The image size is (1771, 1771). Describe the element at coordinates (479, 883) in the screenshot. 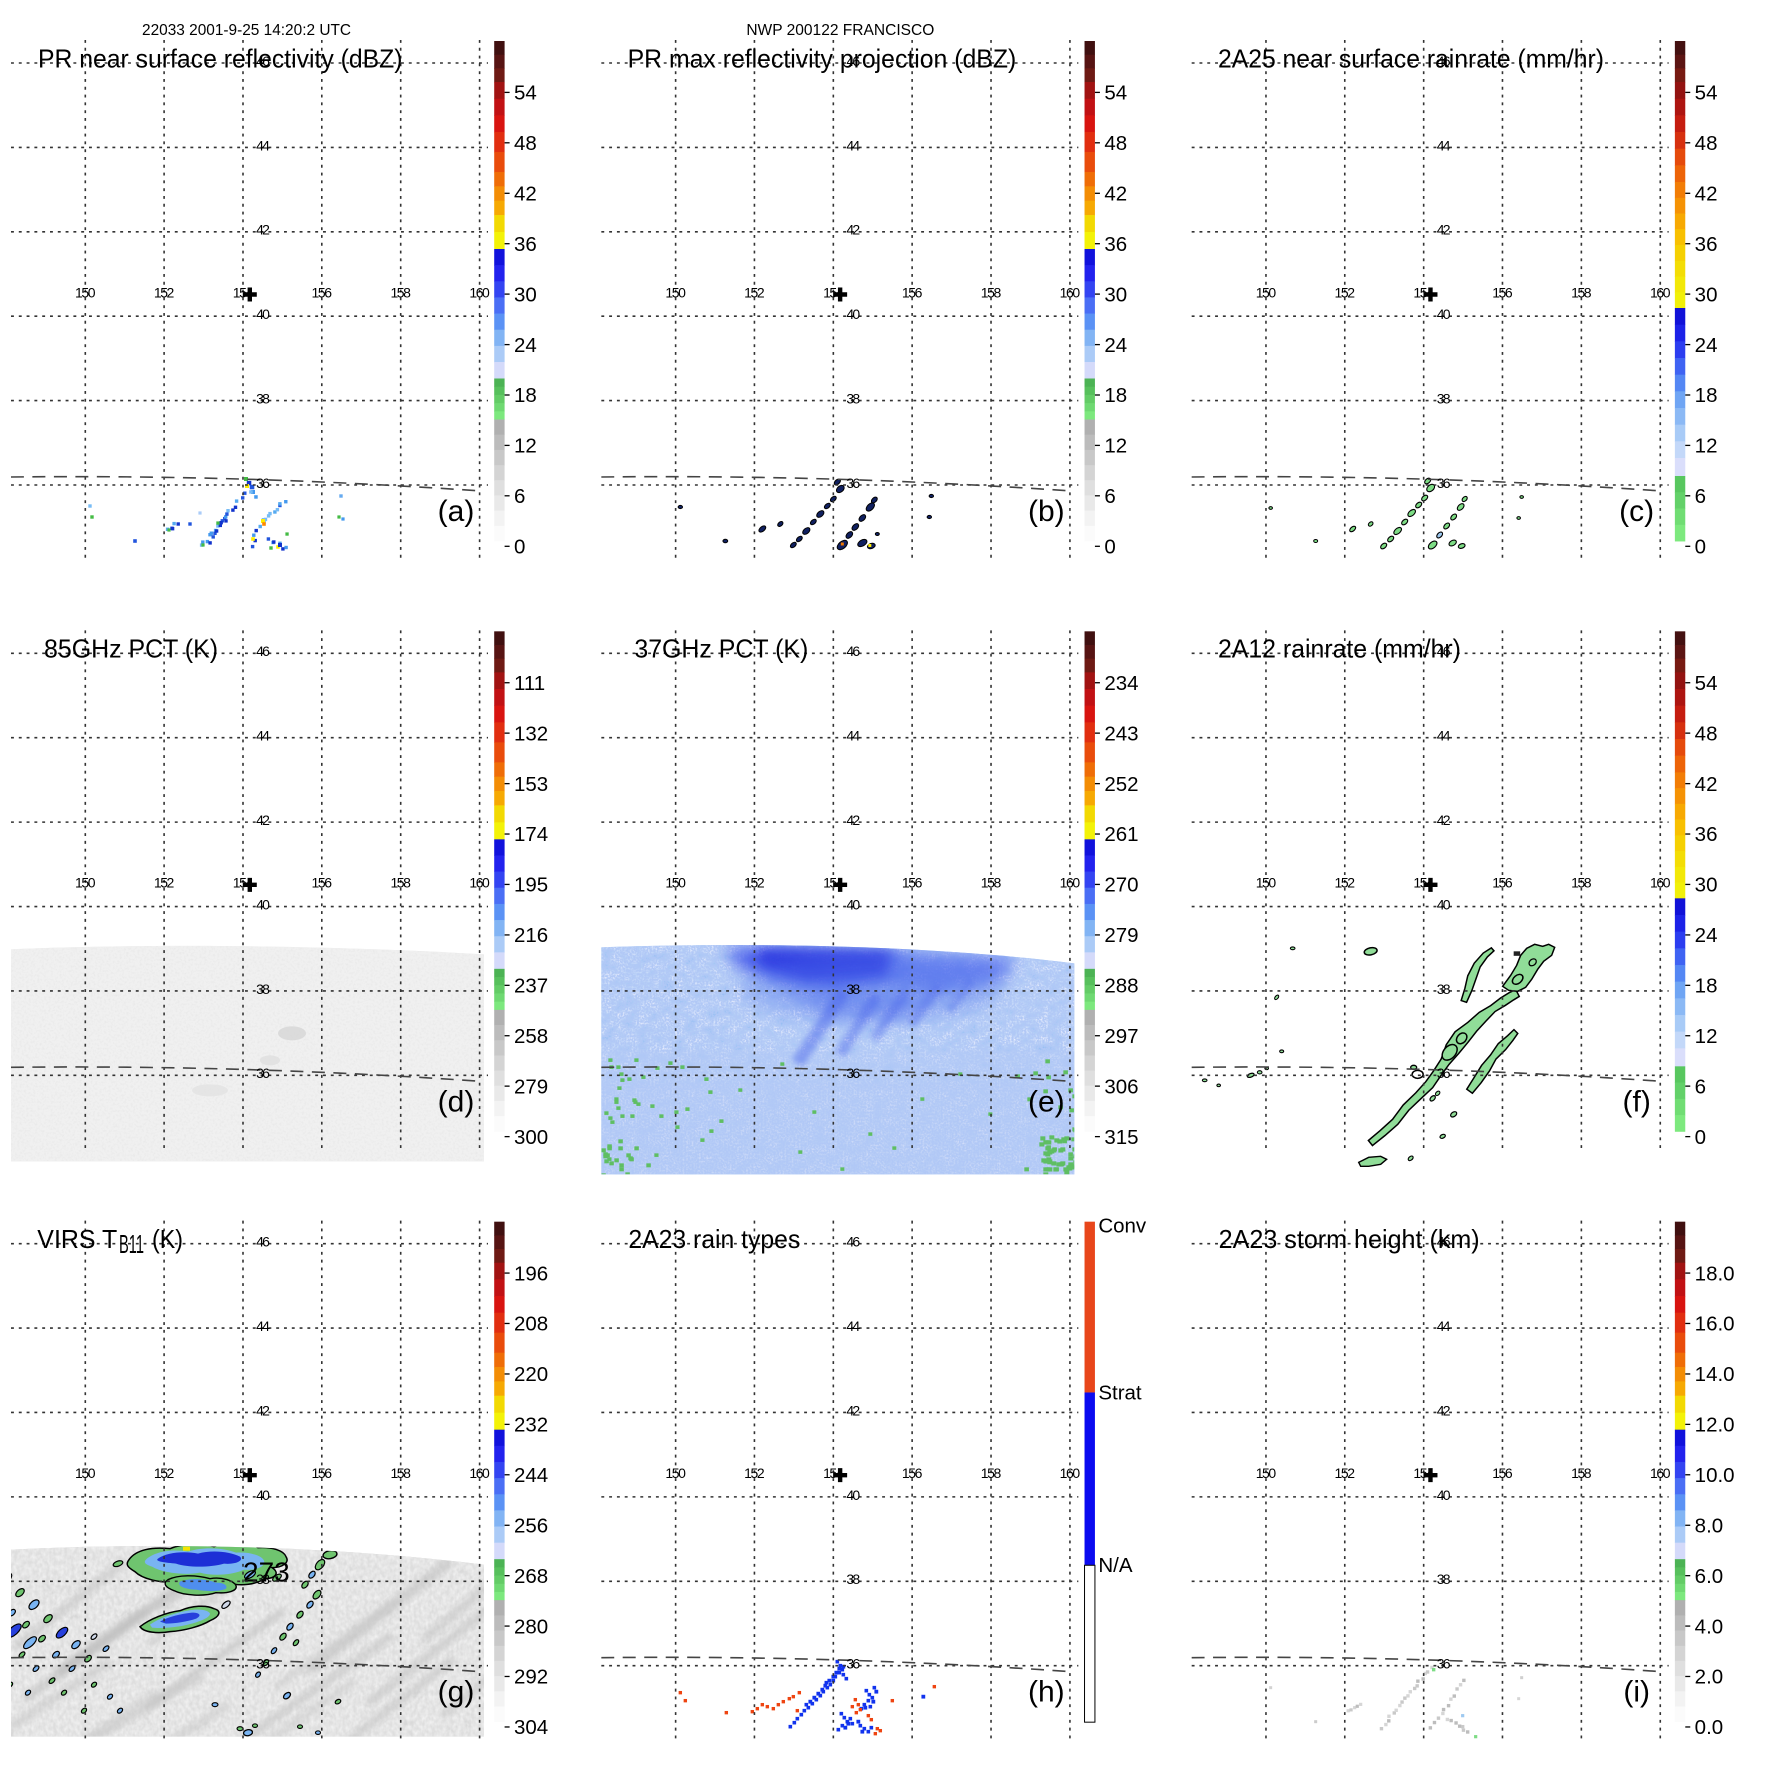

I see `svg-text: 160` at that location.